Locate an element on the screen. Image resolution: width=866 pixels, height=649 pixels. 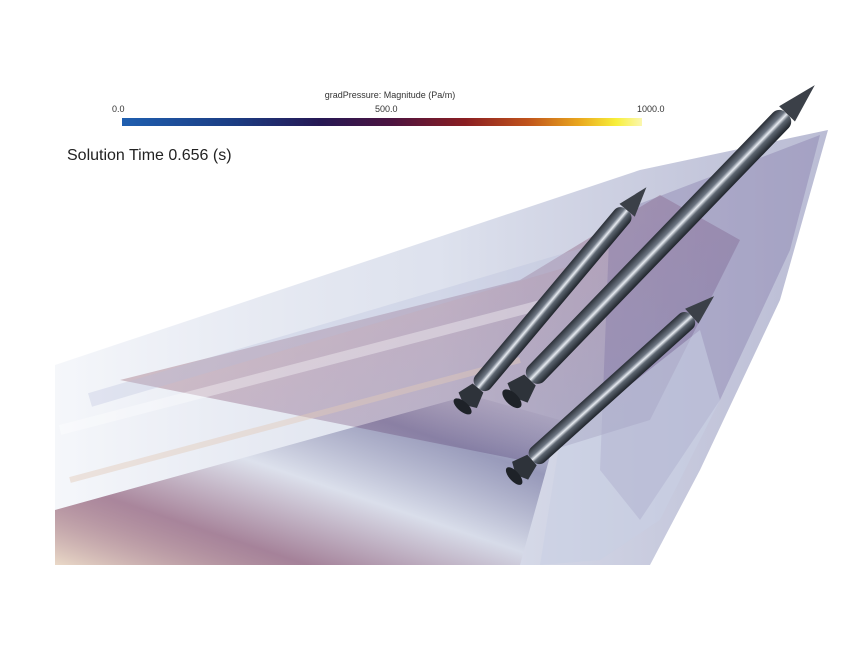
lower-shock-sheet is located at coordinates (630, 447).